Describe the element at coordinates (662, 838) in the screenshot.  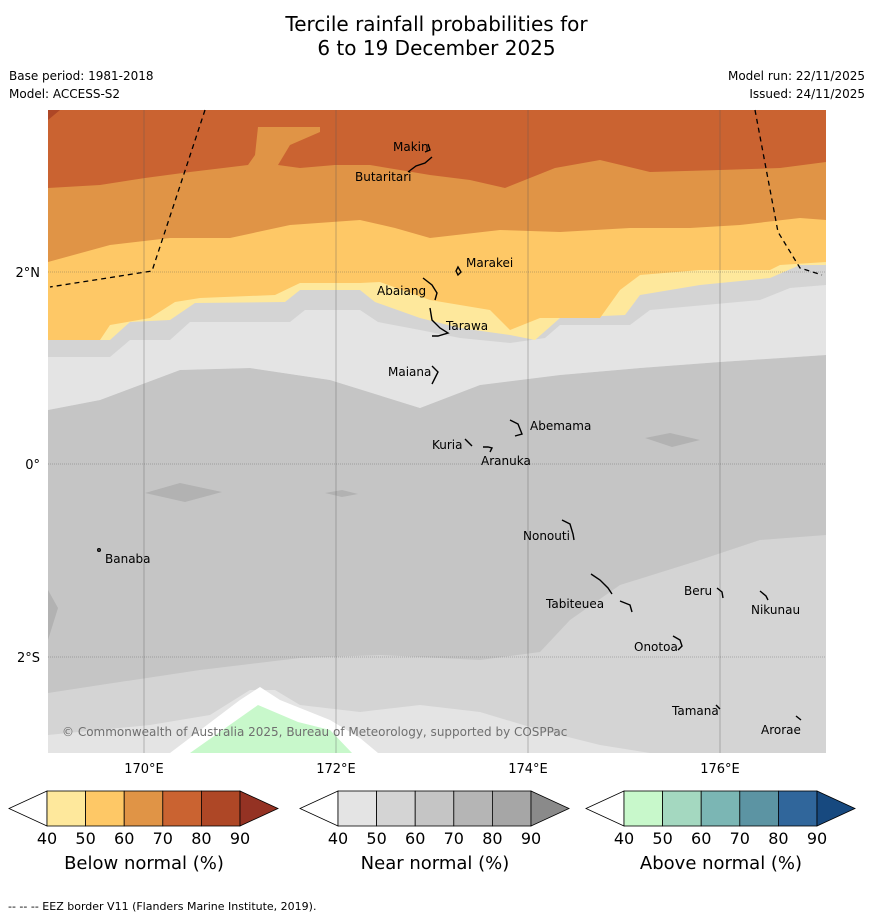
I see `above-colorbar-tick: 50` at that location.